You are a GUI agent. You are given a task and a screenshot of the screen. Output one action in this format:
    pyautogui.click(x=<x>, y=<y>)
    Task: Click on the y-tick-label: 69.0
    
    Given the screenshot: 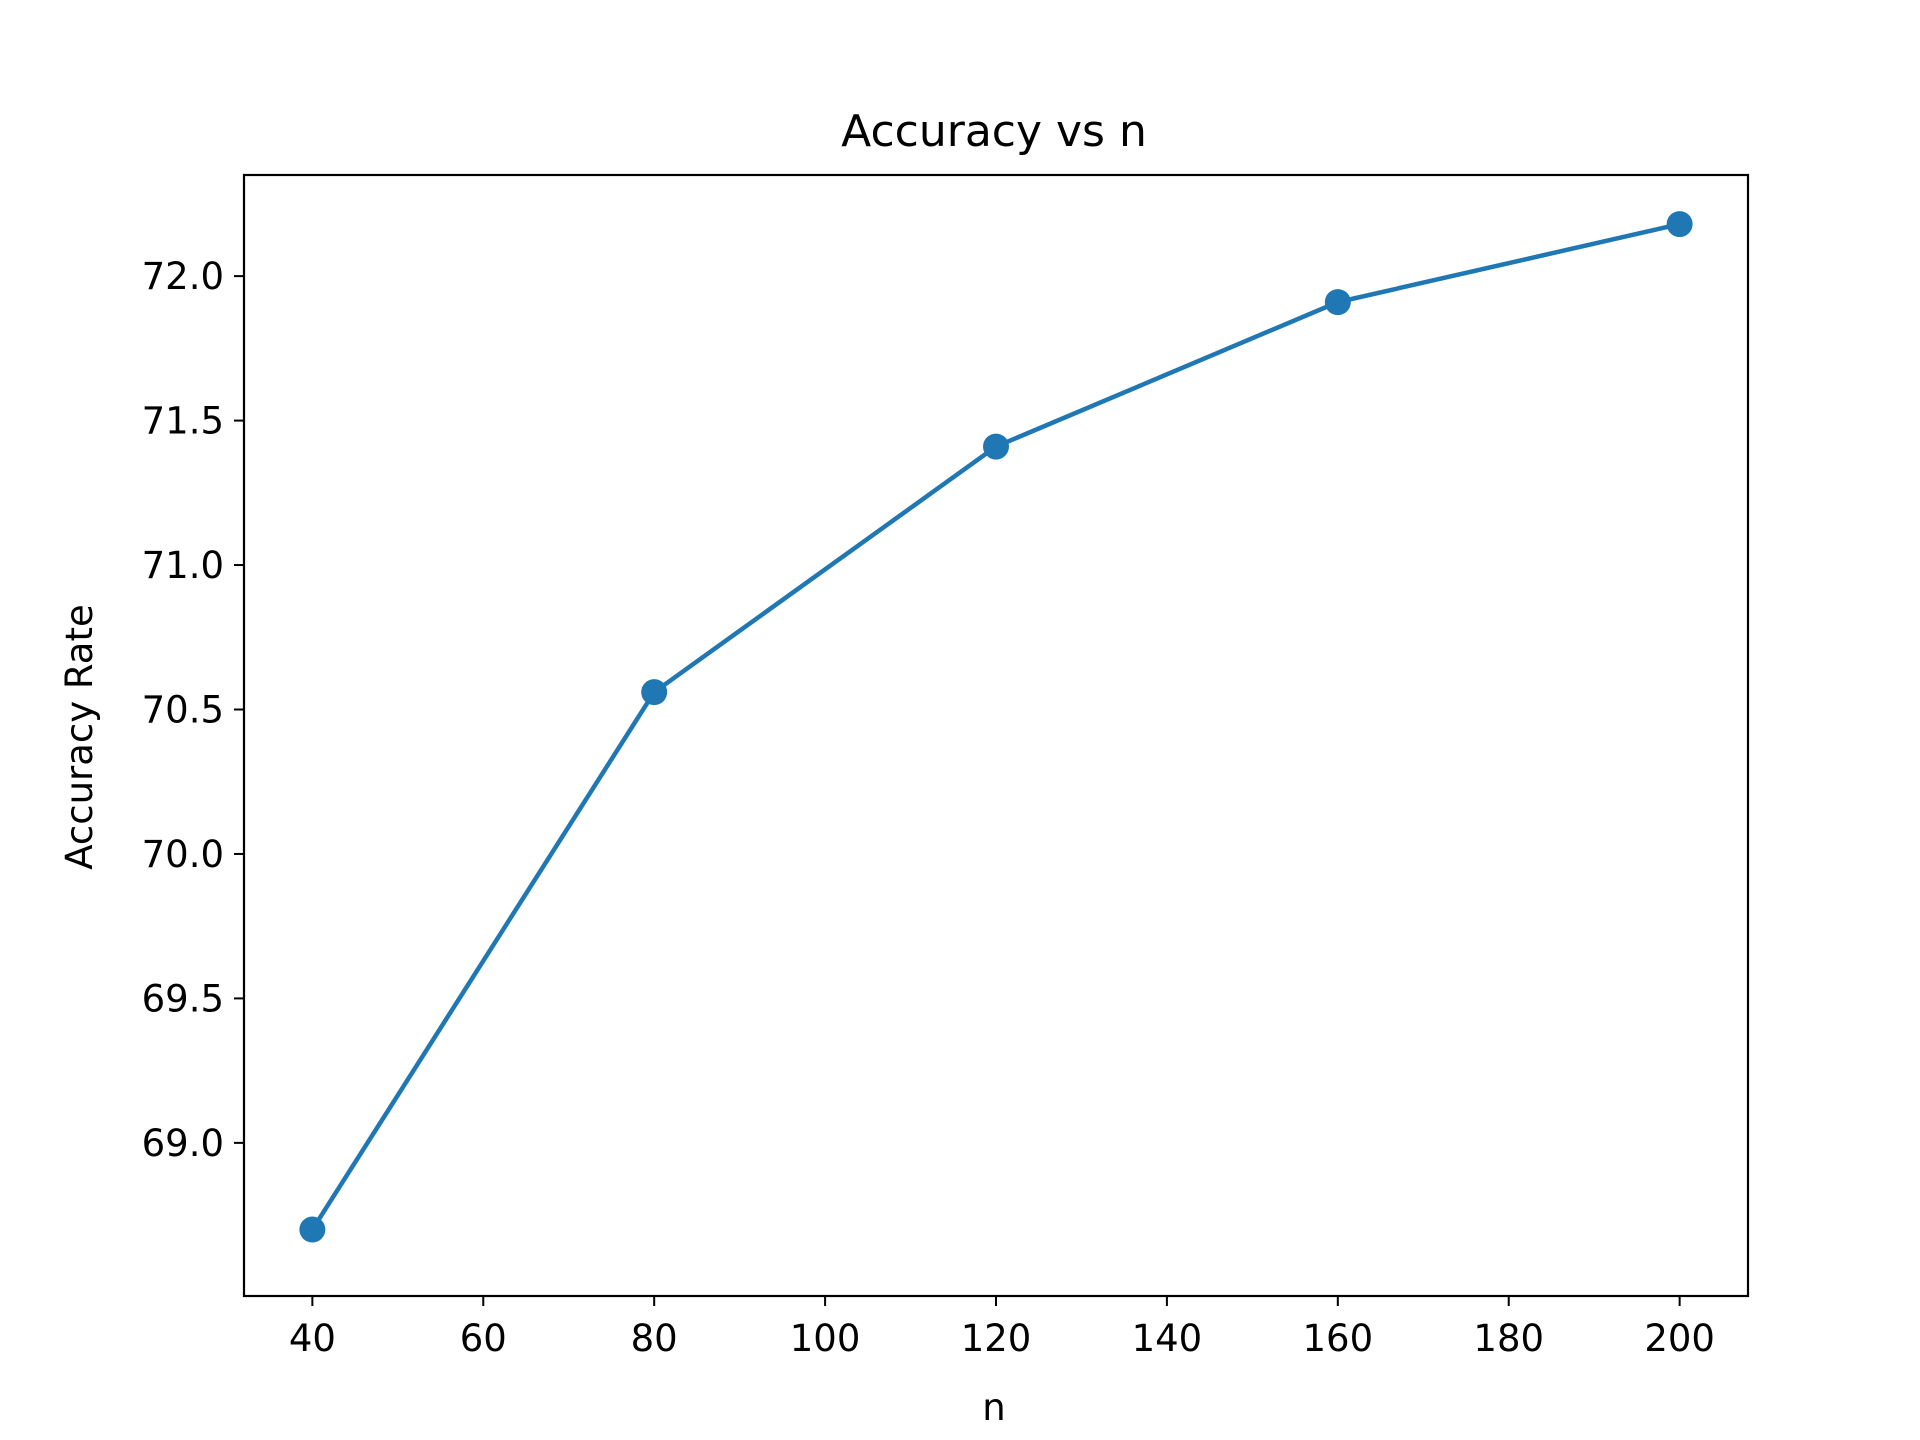 What is the action you would take?
    pyautogui.click(x=183, y=1143)
    